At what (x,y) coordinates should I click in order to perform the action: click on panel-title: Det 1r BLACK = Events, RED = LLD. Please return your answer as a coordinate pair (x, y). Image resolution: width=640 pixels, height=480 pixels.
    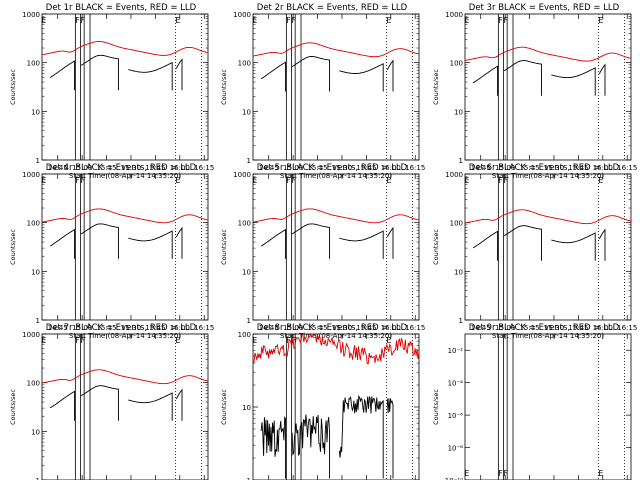
    Looking at the image, I should click on (121, 8).